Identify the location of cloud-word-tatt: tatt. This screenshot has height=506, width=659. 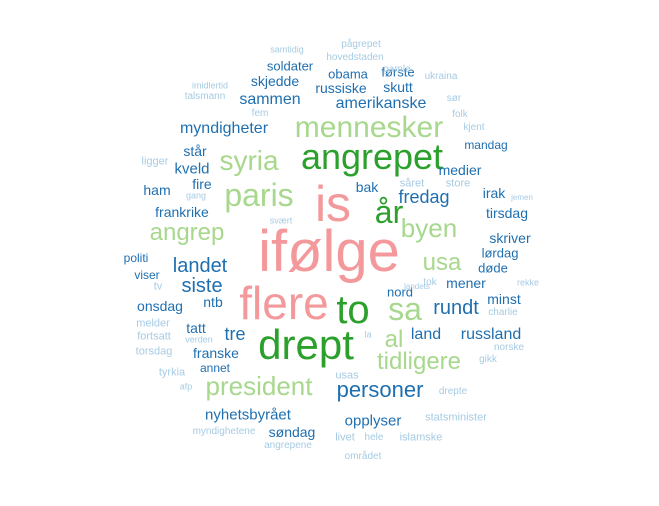
(196, 328).